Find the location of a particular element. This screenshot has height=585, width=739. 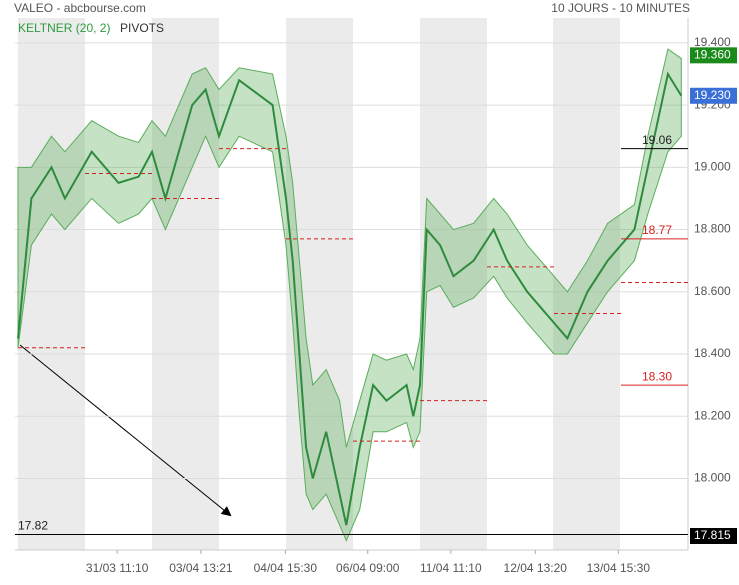

page-title: VALEO - abcbourse.com is located at coordinates (80, 8).